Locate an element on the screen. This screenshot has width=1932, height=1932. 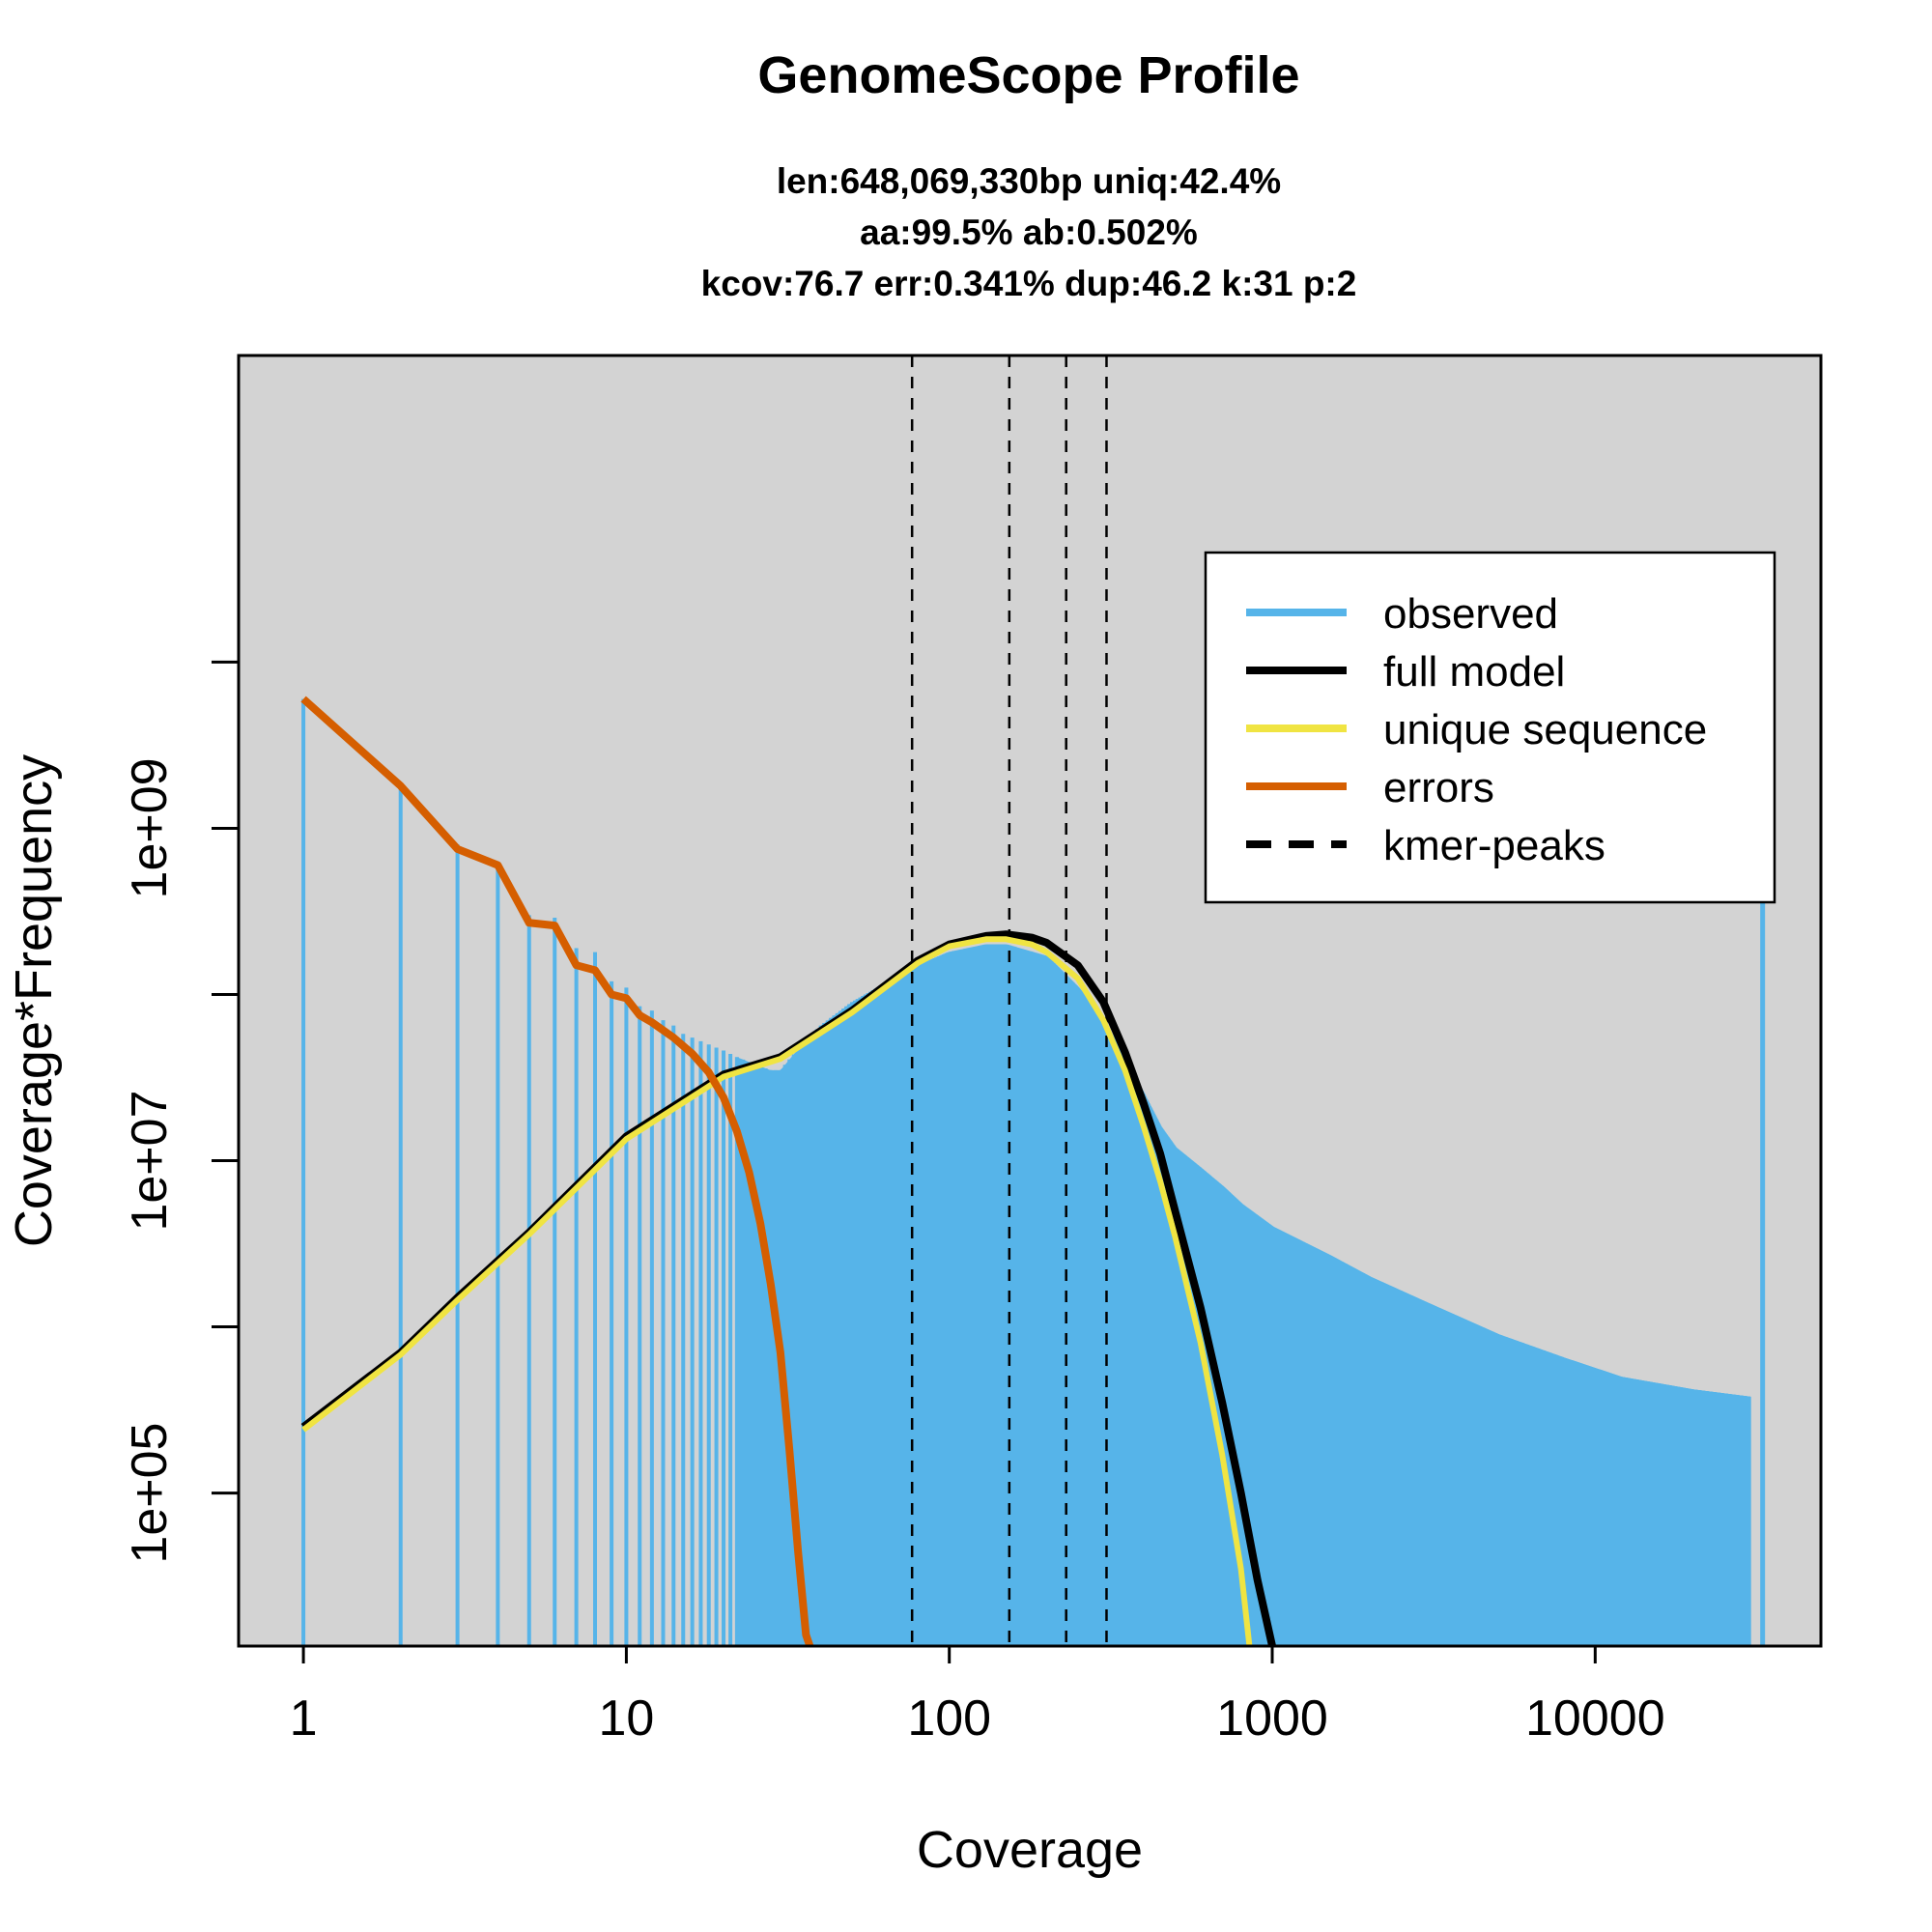
y-tick-label: 1e+07 is located at coordinates (150, 1160).